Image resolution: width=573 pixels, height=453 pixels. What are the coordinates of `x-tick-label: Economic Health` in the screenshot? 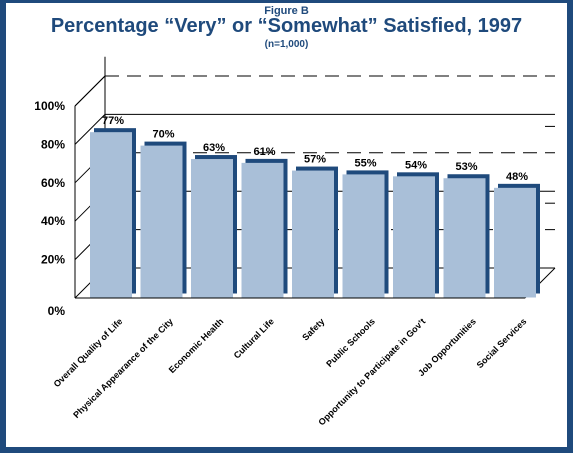 It's located at (196, 345).